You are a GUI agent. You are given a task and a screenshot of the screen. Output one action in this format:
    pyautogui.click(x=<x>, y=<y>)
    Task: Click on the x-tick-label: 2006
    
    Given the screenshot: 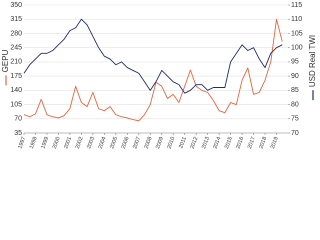 What is the action you would take?
    pyautogui.click(x=126, y=143)
    